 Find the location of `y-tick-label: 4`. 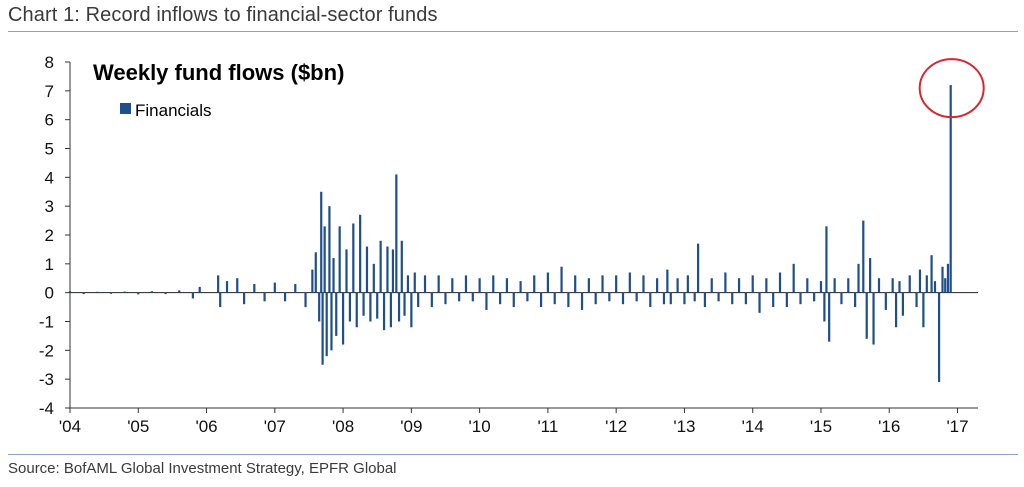

y-tick-label: 4 is located at coordinates (49, 177).